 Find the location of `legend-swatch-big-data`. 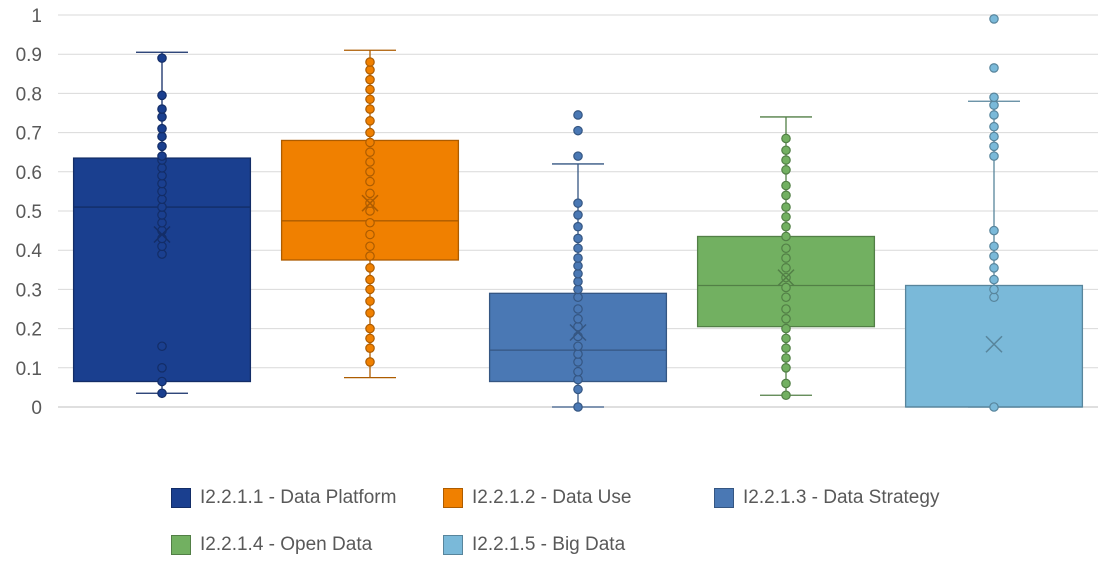

legend-swatch-big-data is located at coordinates (453, 545).